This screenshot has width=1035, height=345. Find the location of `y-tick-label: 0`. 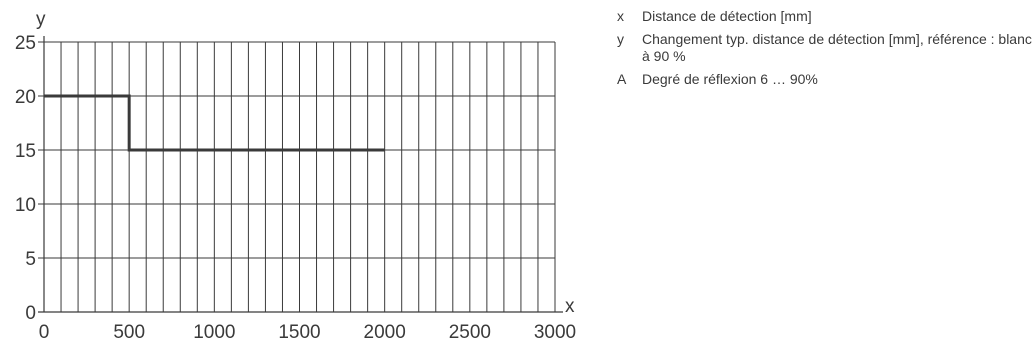

y-tick-label: 0 is located at coordinates (30, 313).